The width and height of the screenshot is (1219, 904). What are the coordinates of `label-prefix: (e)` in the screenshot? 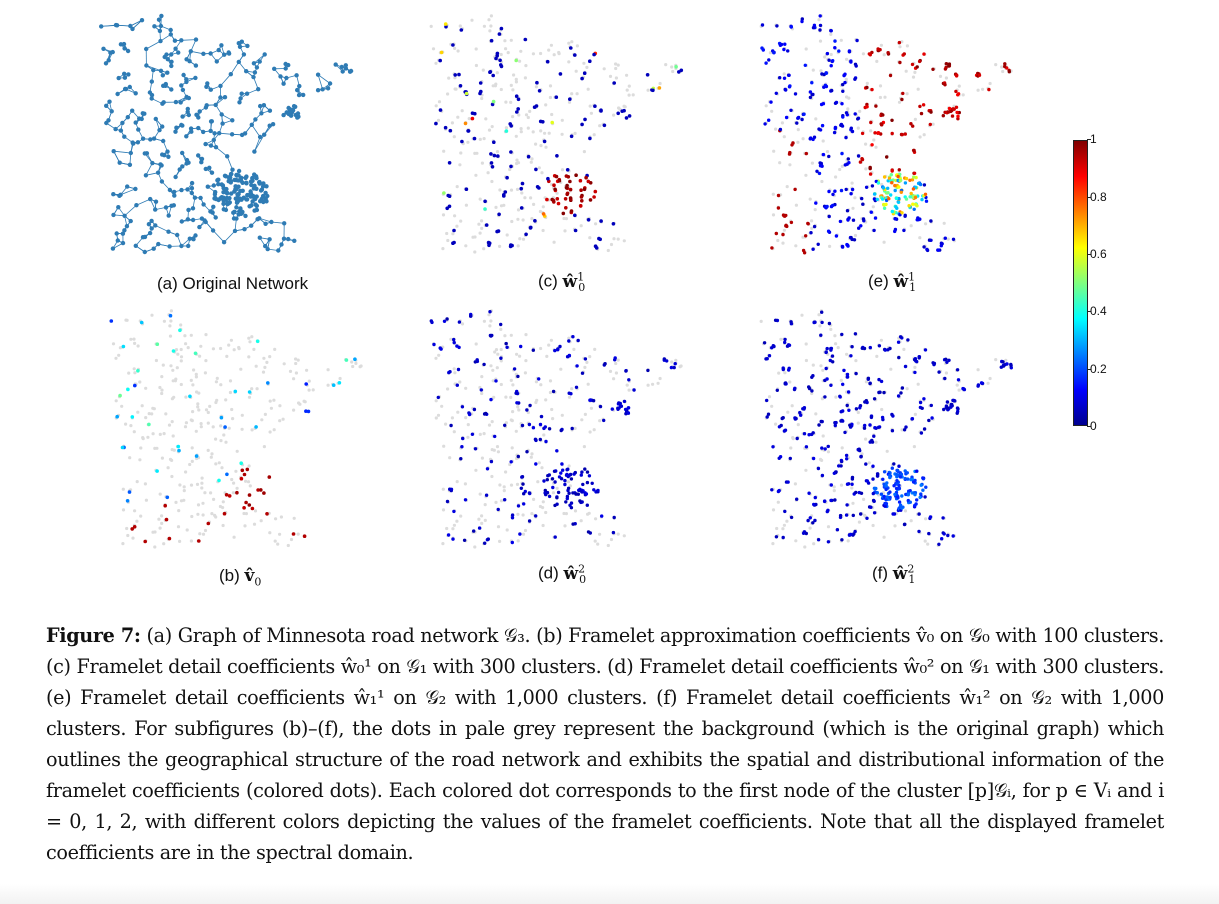 It's located at (881, 281).